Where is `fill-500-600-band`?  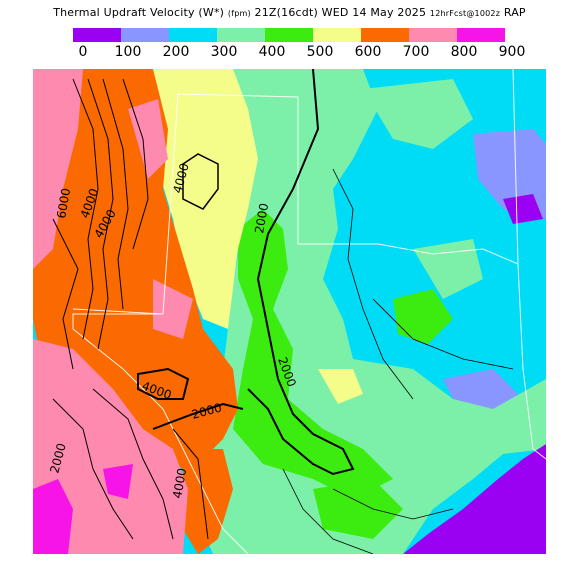 fill-500-600-band is located at coordinates (200, 199).